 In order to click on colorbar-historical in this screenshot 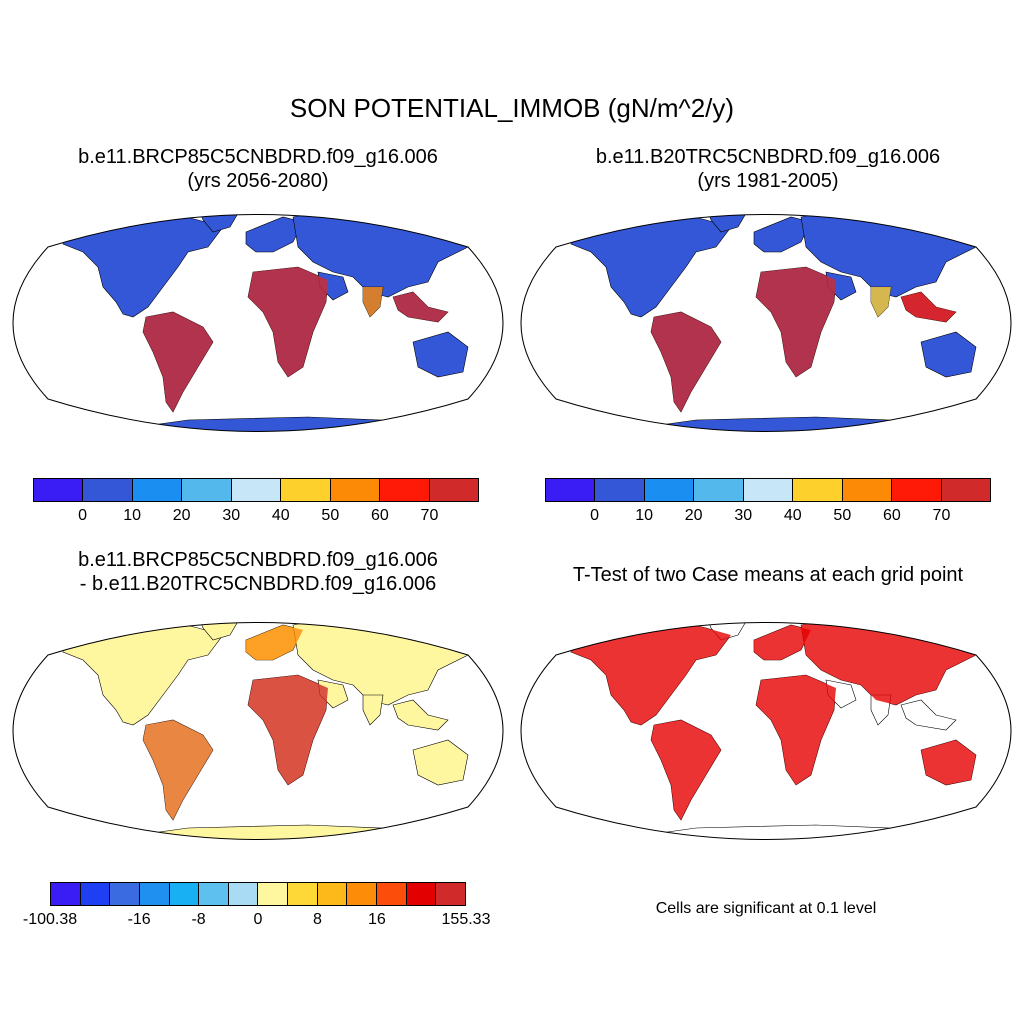, I will do `click(768, 490)`.